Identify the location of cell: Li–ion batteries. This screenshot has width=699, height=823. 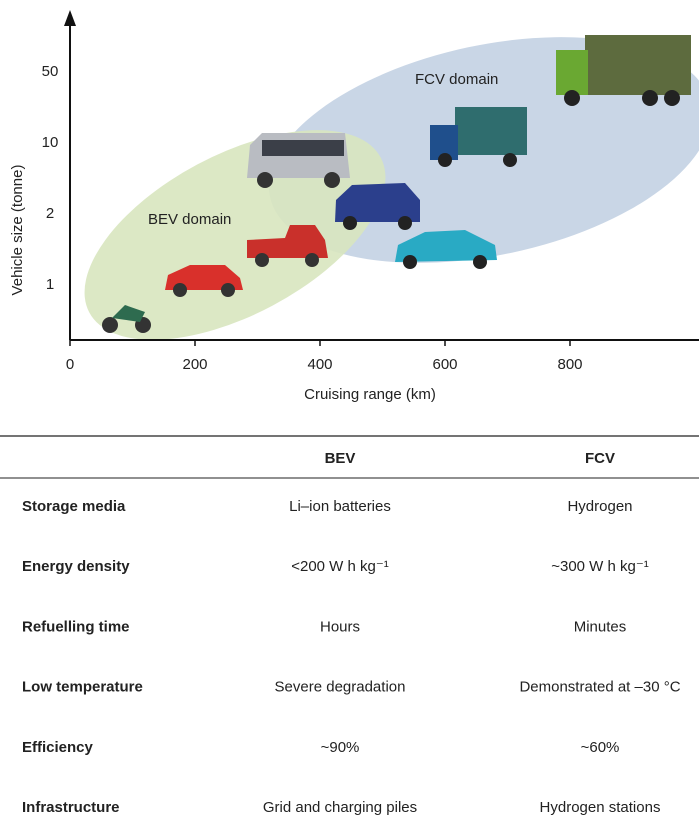
(340, 506).